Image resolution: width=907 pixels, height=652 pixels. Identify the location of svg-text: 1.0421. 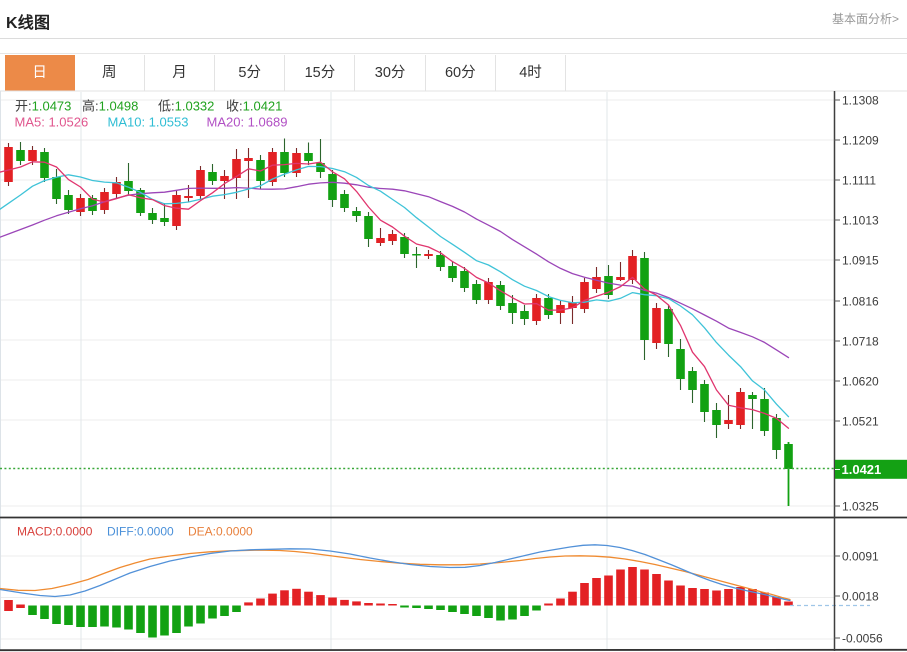
(862, 469).